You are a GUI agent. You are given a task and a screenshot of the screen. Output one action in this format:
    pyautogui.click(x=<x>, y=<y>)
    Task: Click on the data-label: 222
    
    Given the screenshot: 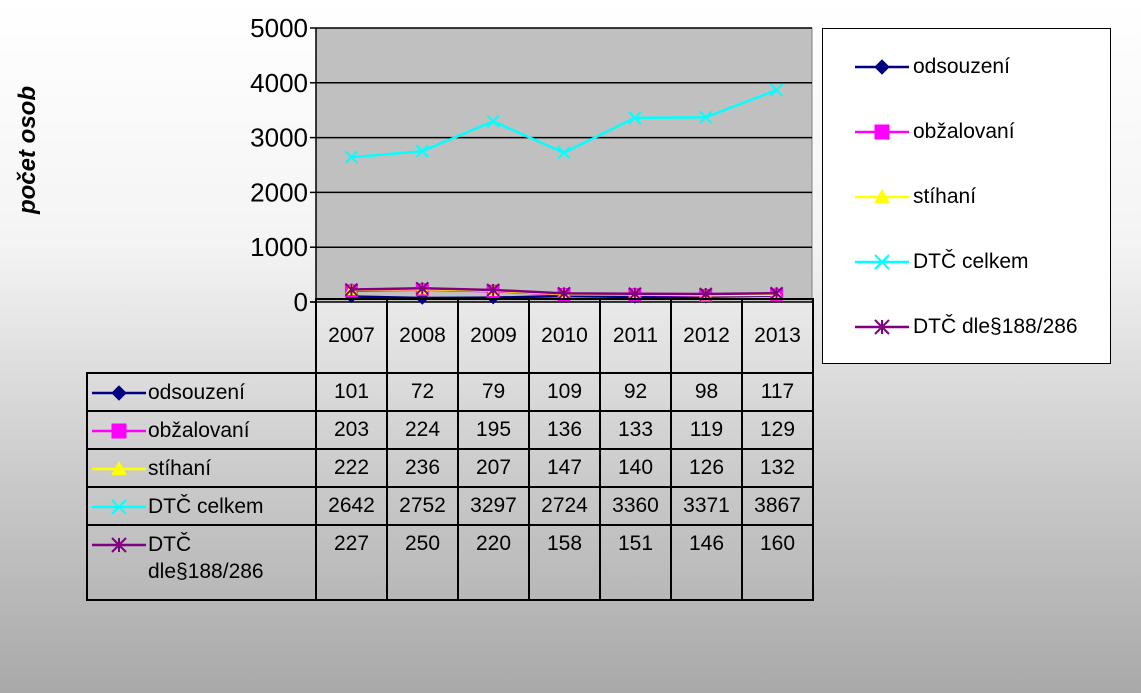 What is the action you would take?
    pyautogui.click(x=351, y=468)
    